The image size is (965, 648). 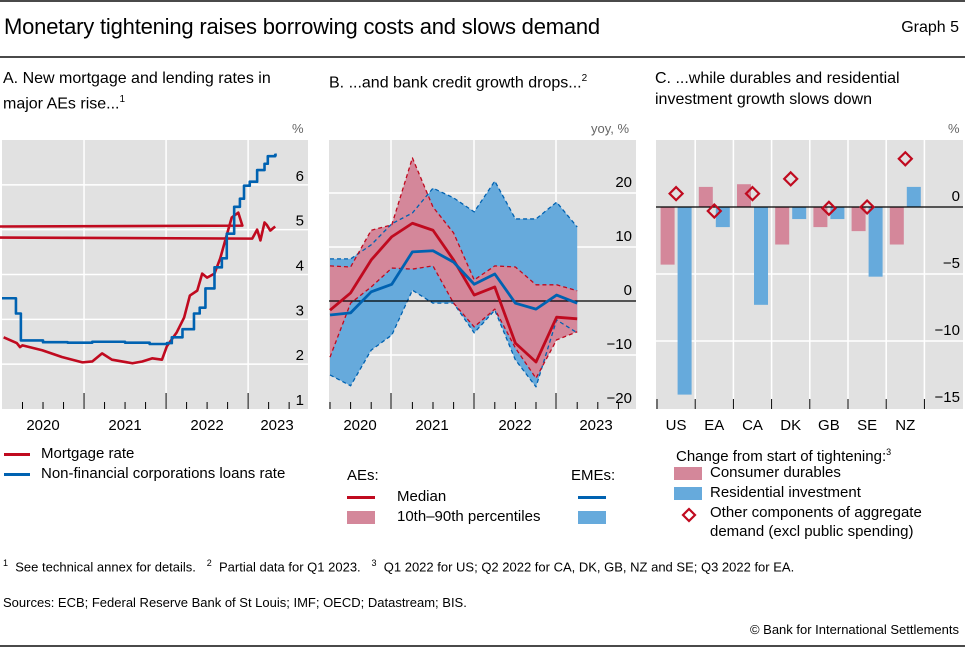 I want to click on legend-c-heading: Change from start of tightening:3, so click(x=783, y=454).